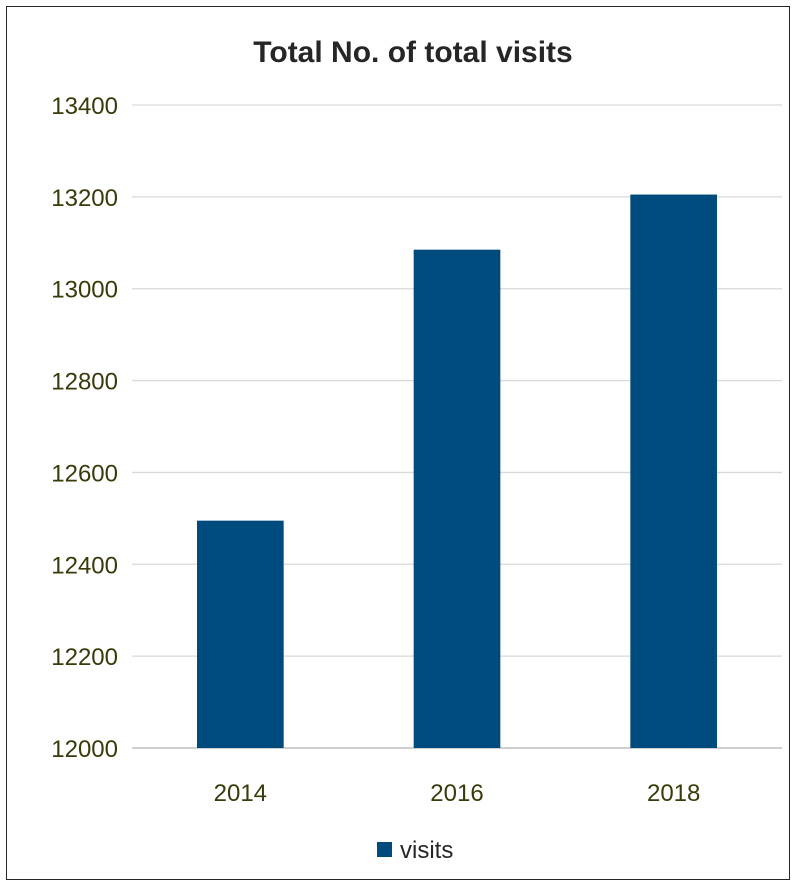 This screenshot has height=884, width=798. Describe the element at coordinates (84, 198) in the screenshot. I see `y-tick-label: 13200` at that location.